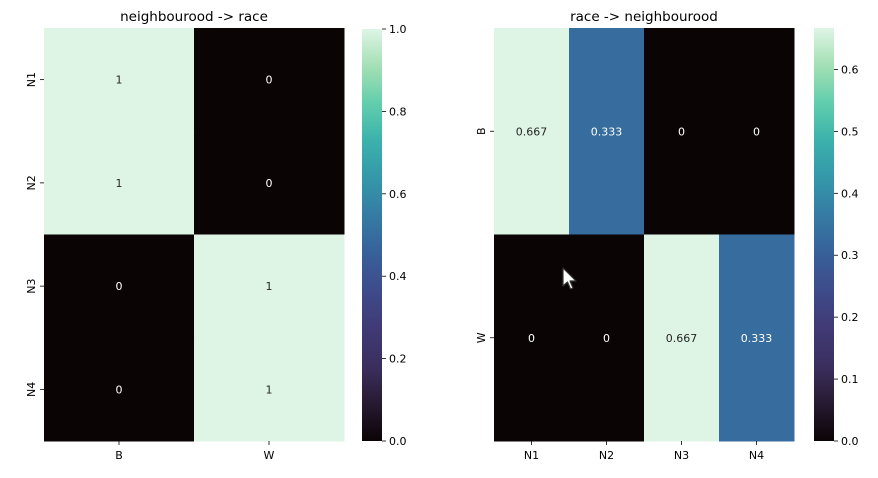  What do you see at coordinates (119, 455) in the screenshot?
I see `x-tick-label: B` at bounding box center [119, 455].